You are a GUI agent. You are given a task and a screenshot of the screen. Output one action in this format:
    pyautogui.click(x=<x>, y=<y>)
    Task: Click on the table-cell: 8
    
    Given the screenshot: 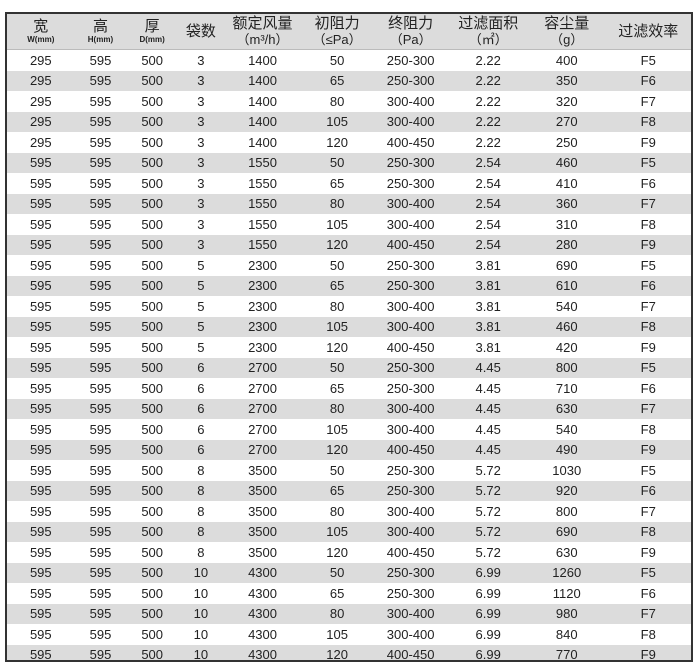 What is the action you would take?
    pyautogui.click(x=201, y=532)
    